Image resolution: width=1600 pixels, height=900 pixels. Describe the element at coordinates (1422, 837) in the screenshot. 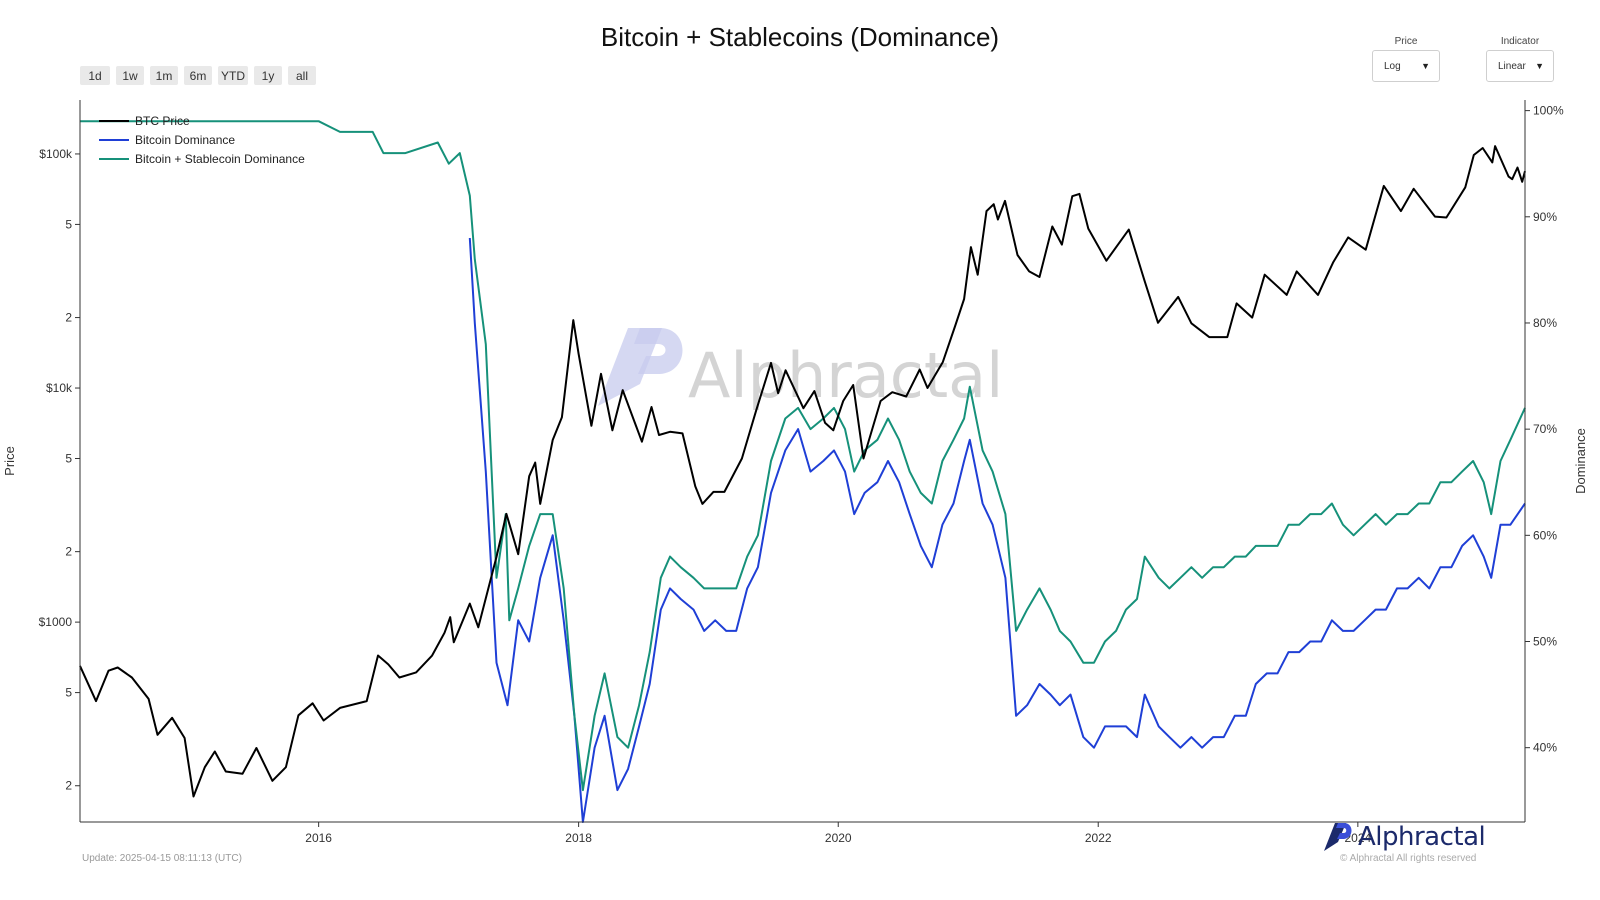

I see `brand-name: Alphractal` at that location.